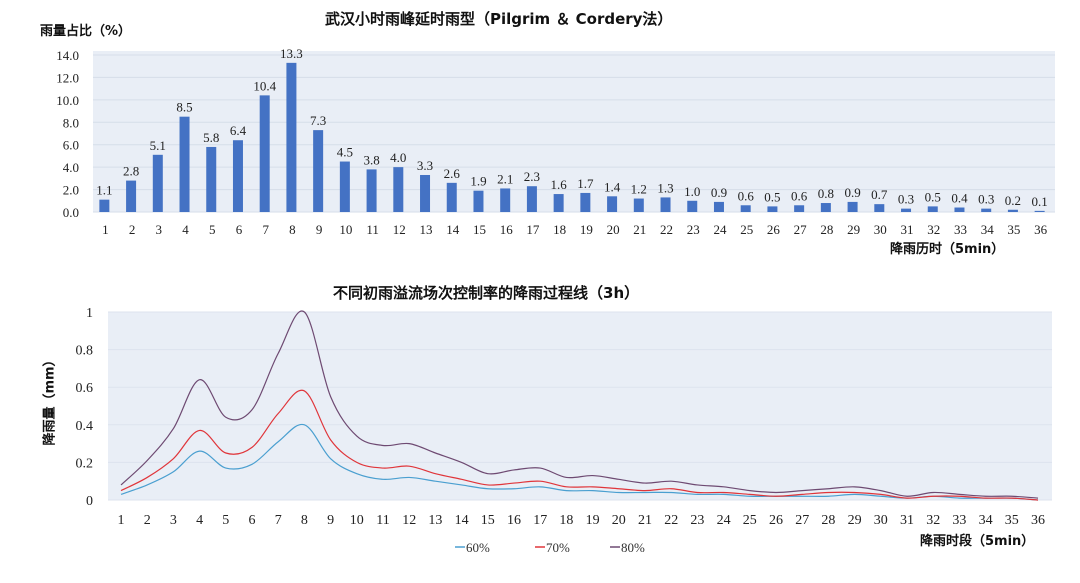  Describe the element at coordinates (1038, 520) in the screenshot. I see `x-tick-label: 36` at that location.